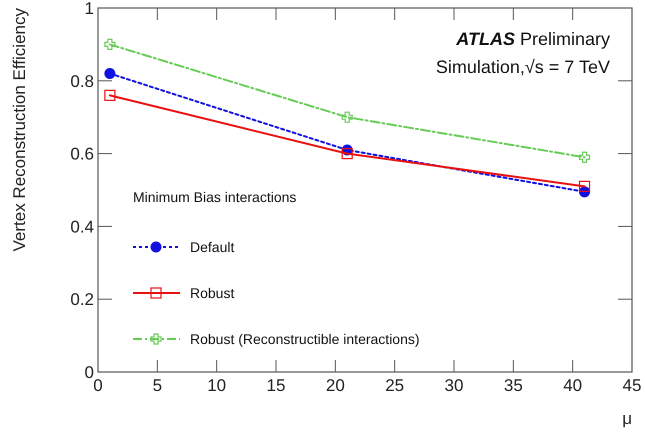 This screenshot has height=432, width=645. Describe the element at coordinates (89, 372) in the screenshot. I see `y-tick-label: 0` at that location.